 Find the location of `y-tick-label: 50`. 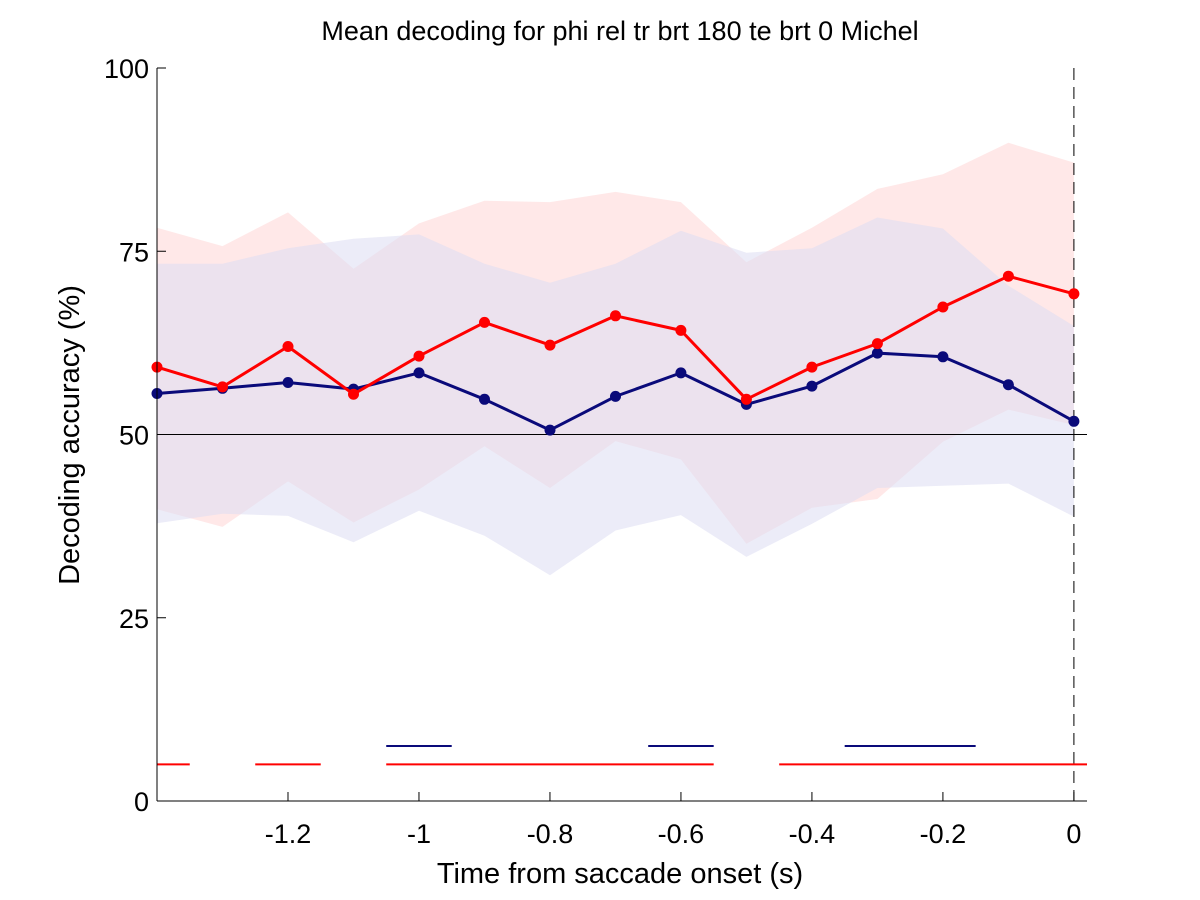

y-tick-label: 50 is located at coordinates (134, 436).